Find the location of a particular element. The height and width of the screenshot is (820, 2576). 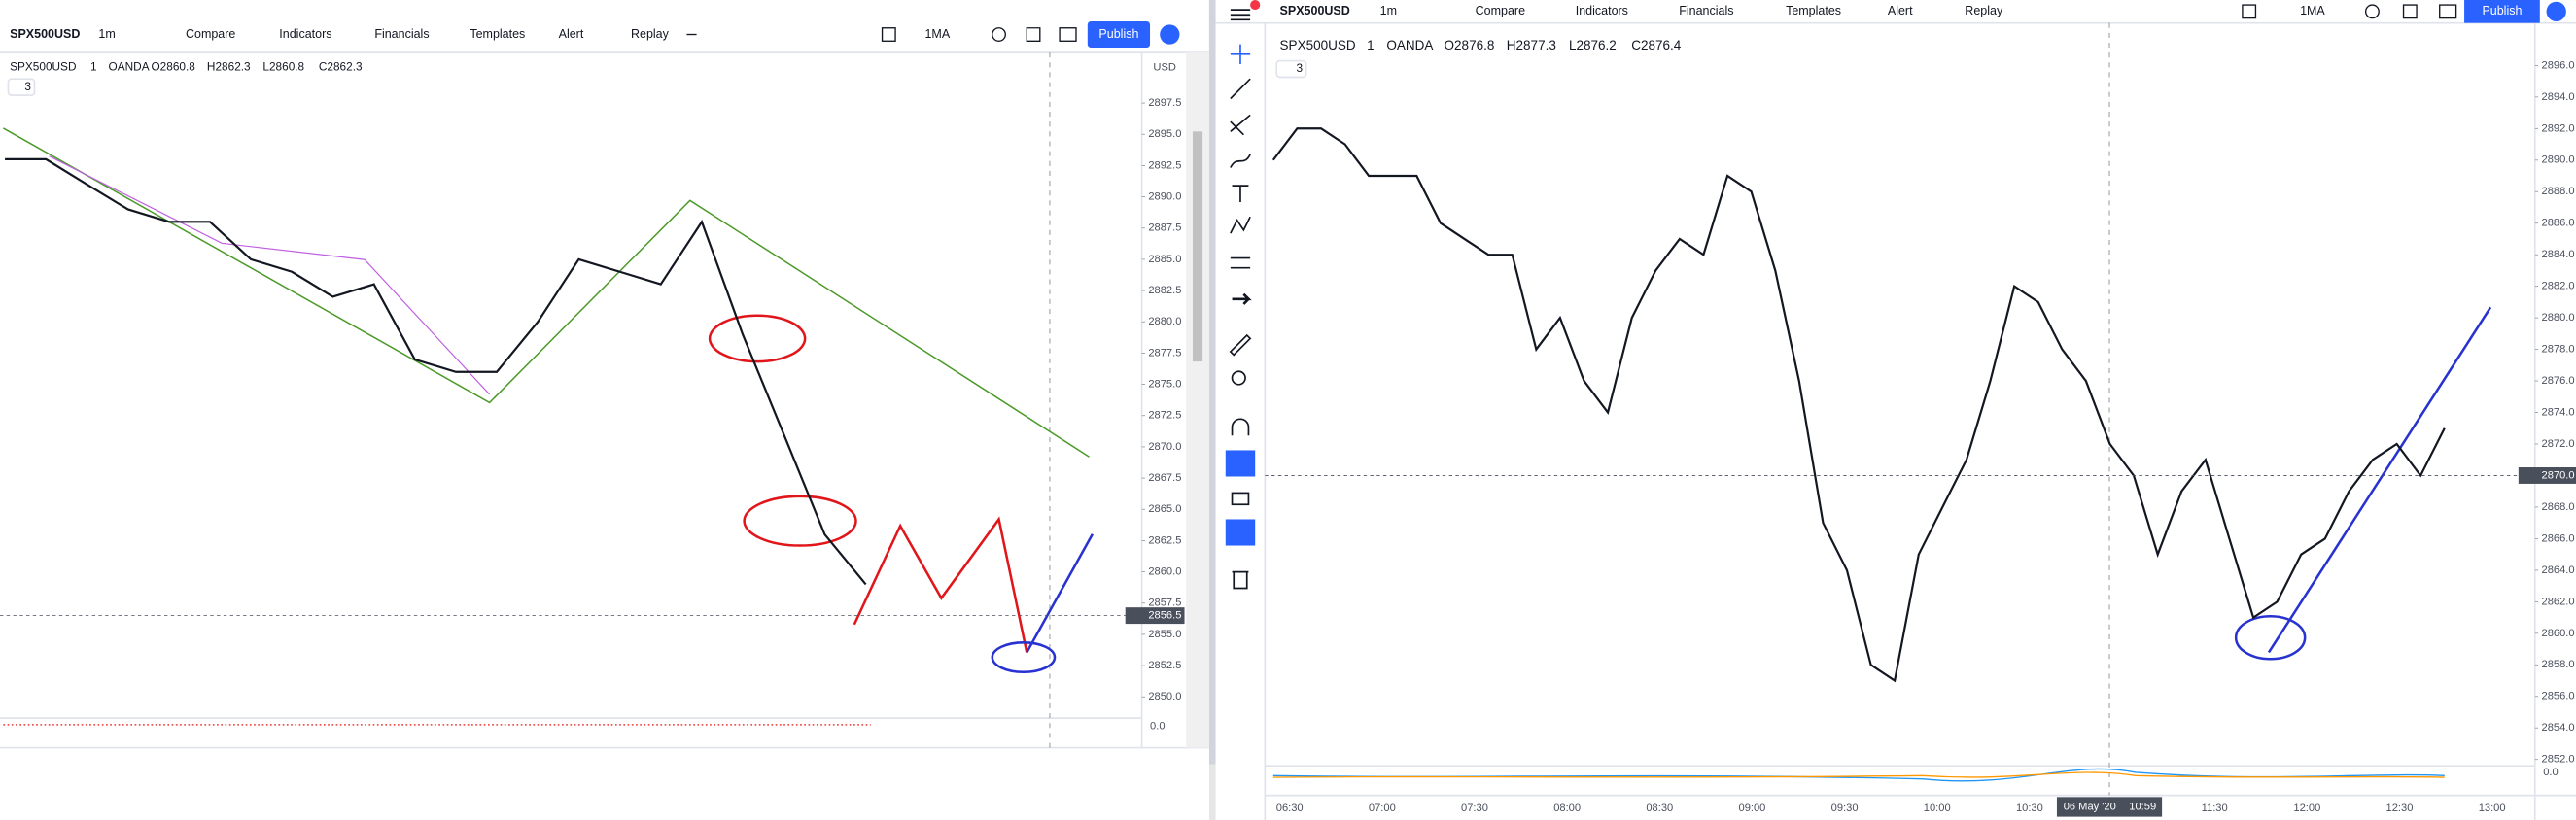

arrow-tool is located at coordinates (1242, 298).